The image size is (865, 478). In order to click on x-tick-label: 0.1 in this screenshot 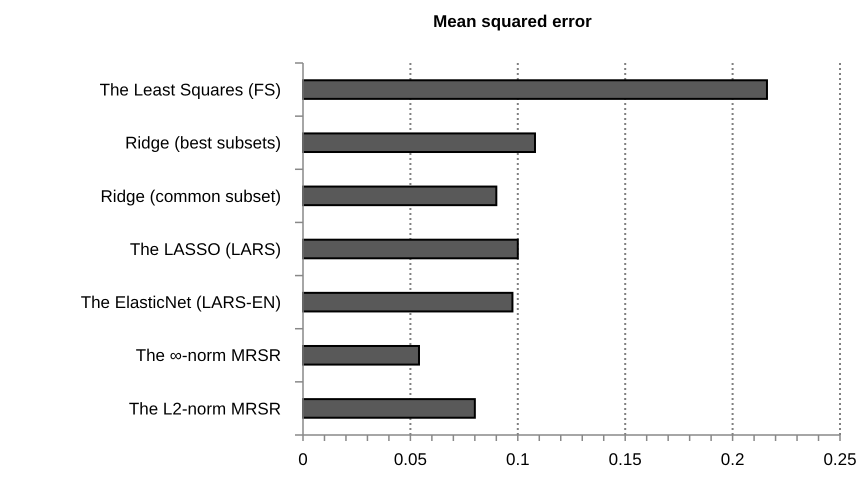, I will do `click(518, 460)`.